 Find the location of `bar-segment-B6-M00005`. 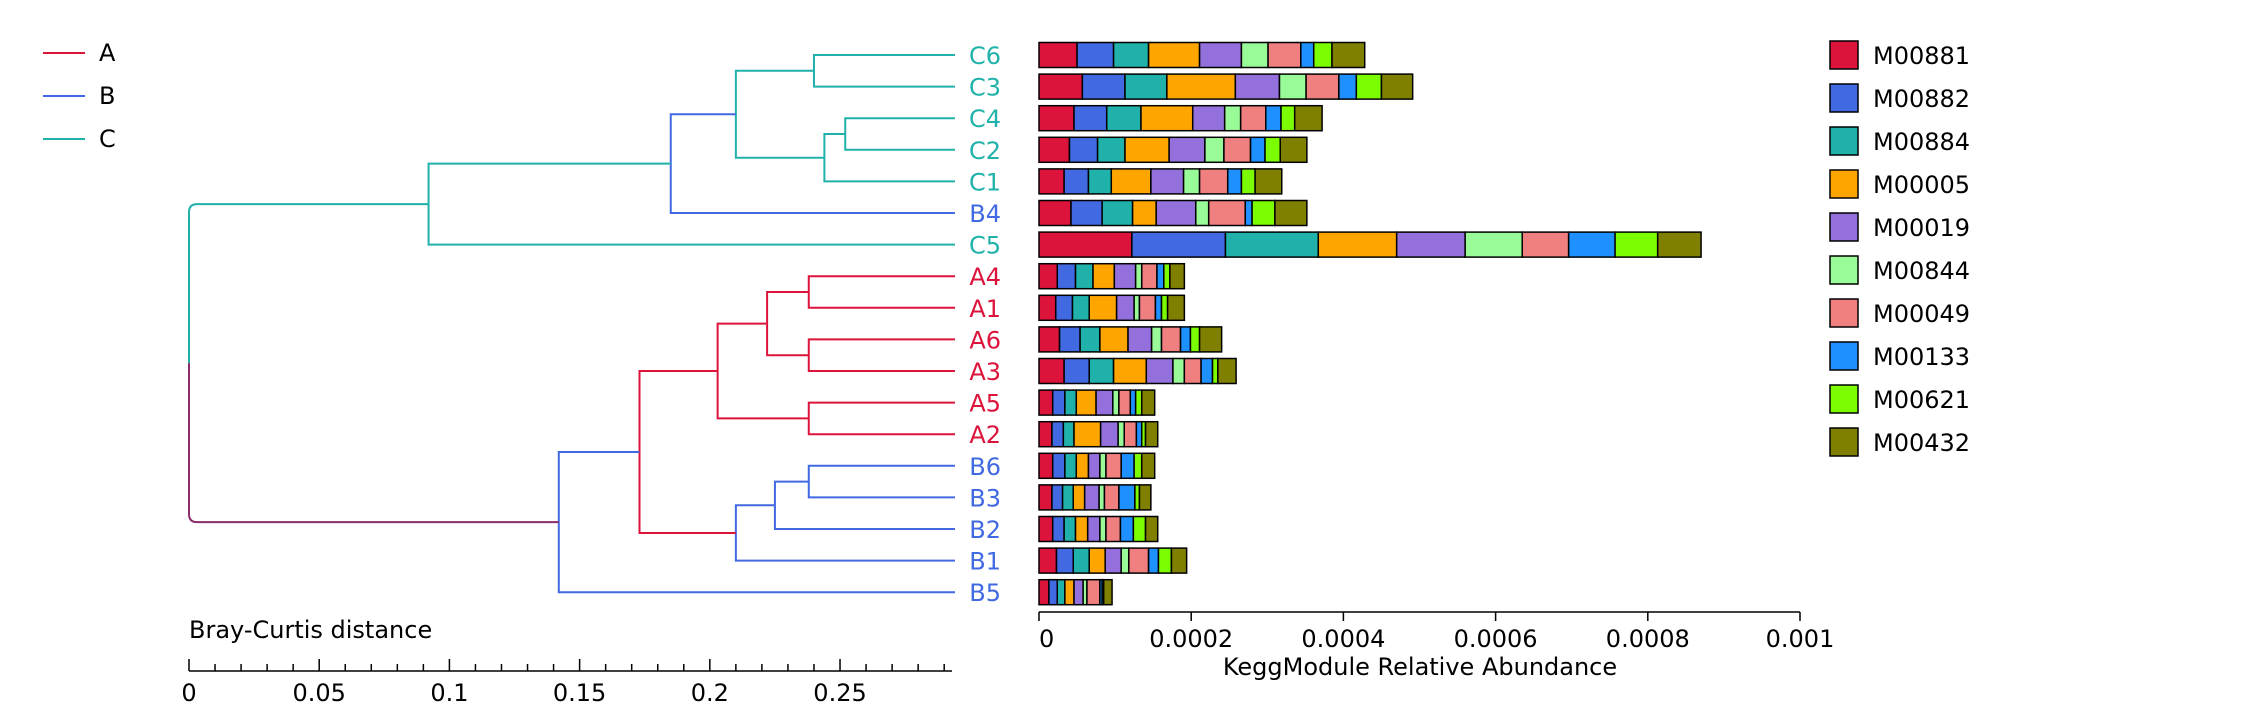

bar-segment-B6-M00005 is located at coordinates (1082, 466).